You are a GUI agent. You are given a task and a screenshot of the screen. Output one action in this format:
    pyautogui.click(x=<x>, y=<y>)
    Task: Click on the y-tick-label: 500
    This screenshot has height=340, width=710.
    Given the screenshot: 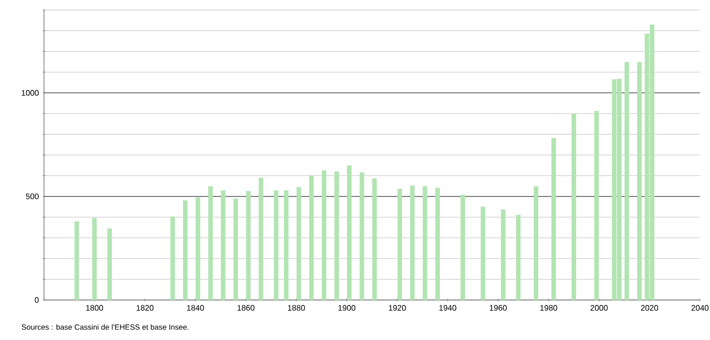 What is the action you would take?
    pyautogui.click(x=32, y=197)
    